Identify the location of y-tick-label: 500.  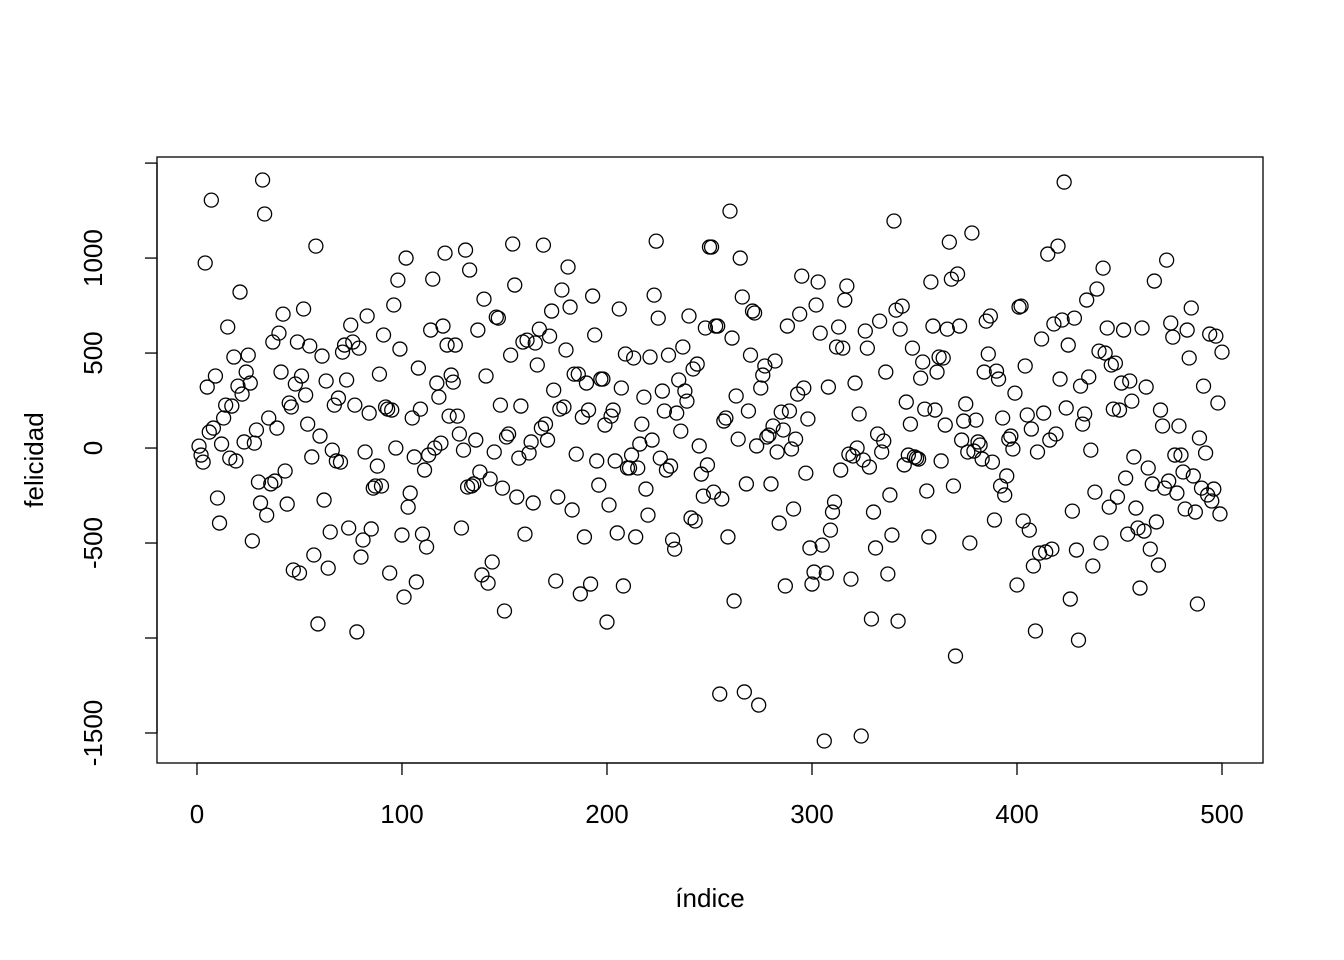
(93, 352).